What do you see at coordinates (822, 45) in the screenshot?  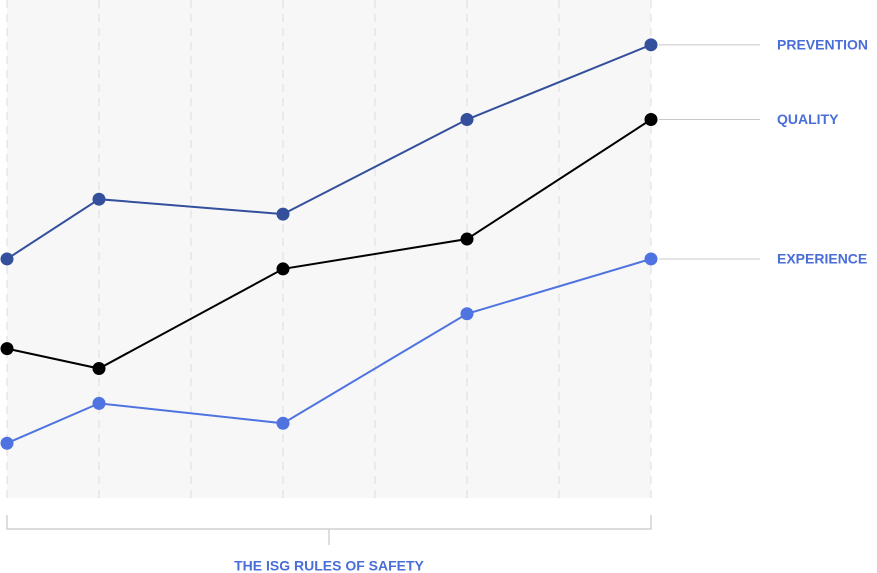 I see `legend-label: PREVENTION` at bounding box center [822, 45].